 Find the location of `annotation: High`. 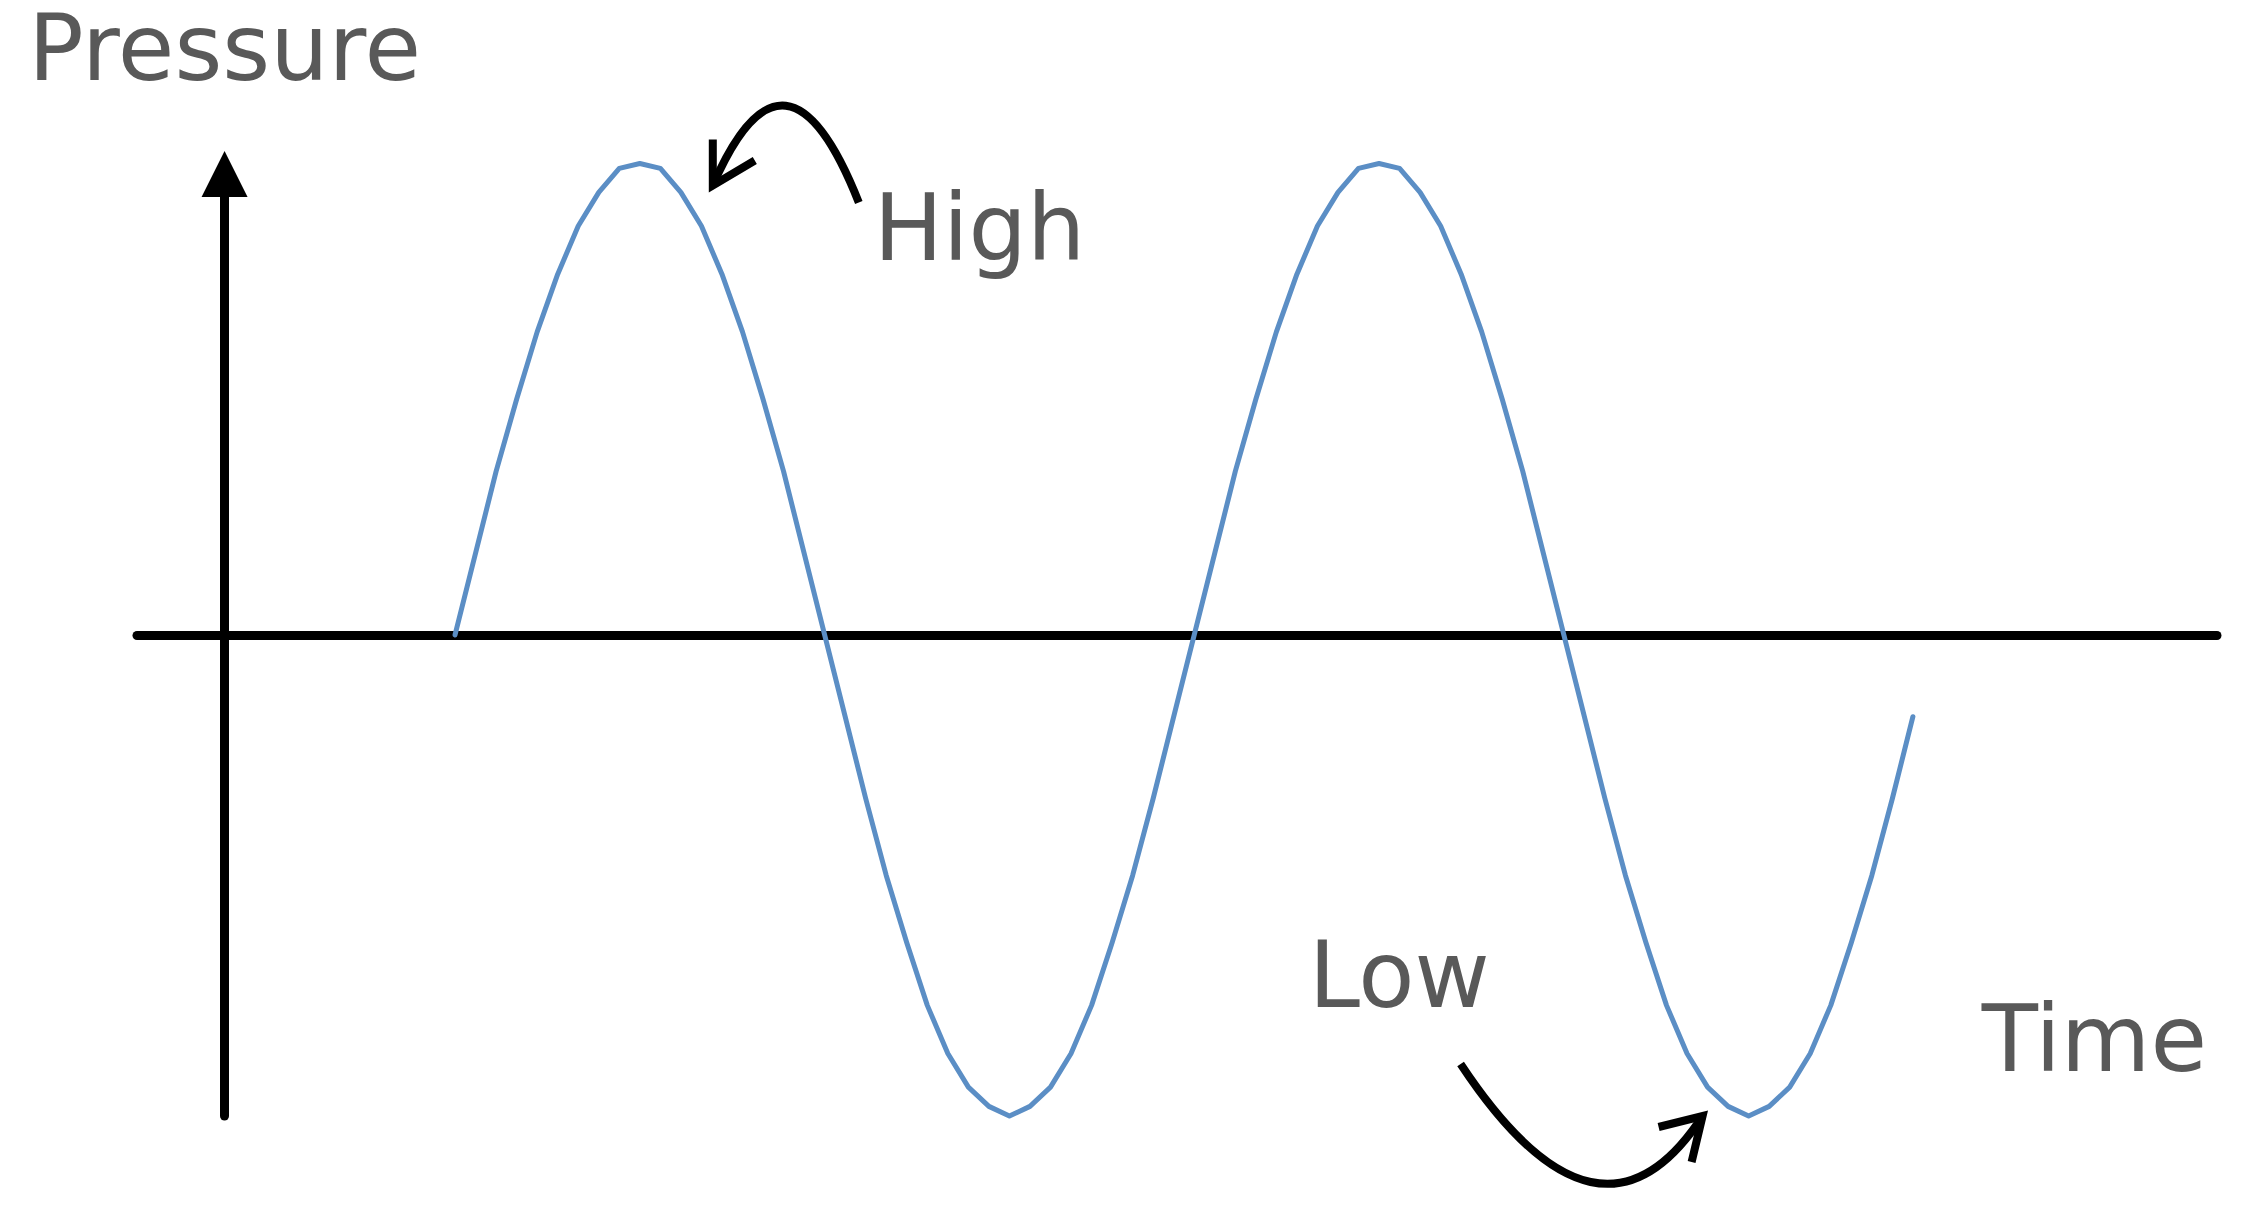

annotation: High is located at coordinates (979, 229).